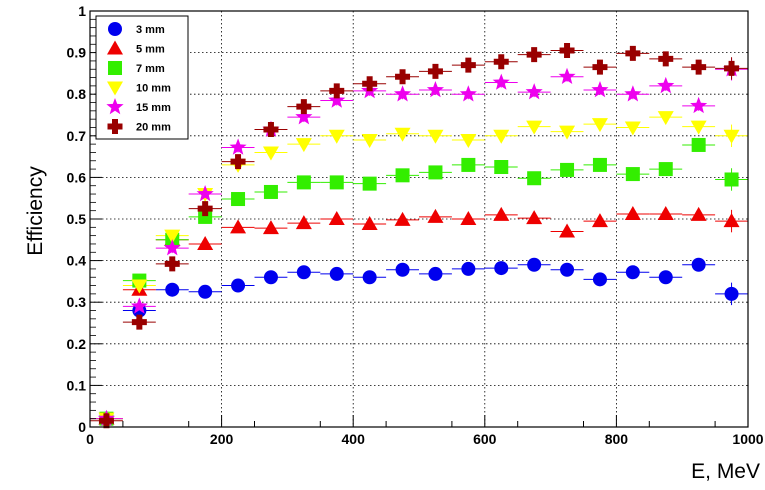 This screenshot has width=765, height=490. Describe the element at coordinates (77, 177) in the screenshot. I see `y-tick-label: 0.6` at that location.